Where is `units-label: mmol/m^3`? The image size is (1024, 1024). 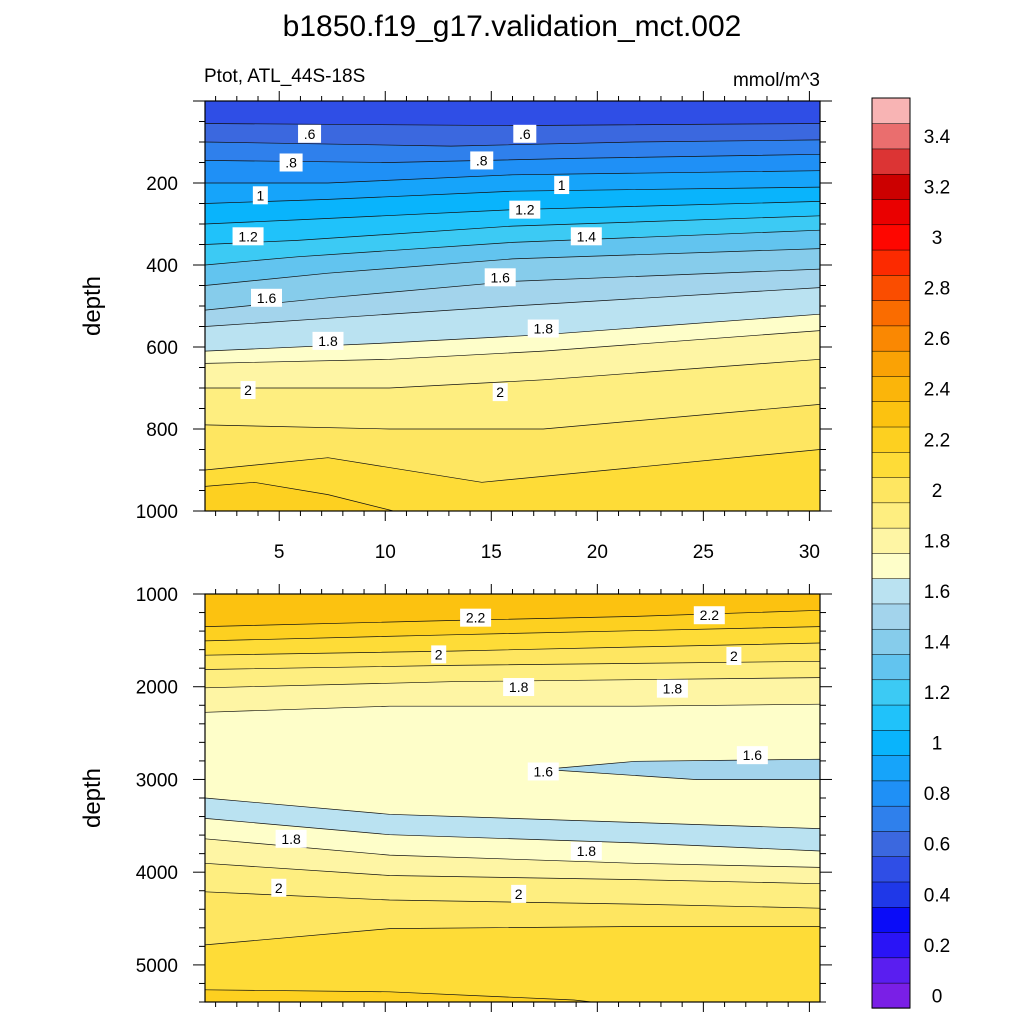 units-label: mmol/m^3 is located at coordinates (776, 80).